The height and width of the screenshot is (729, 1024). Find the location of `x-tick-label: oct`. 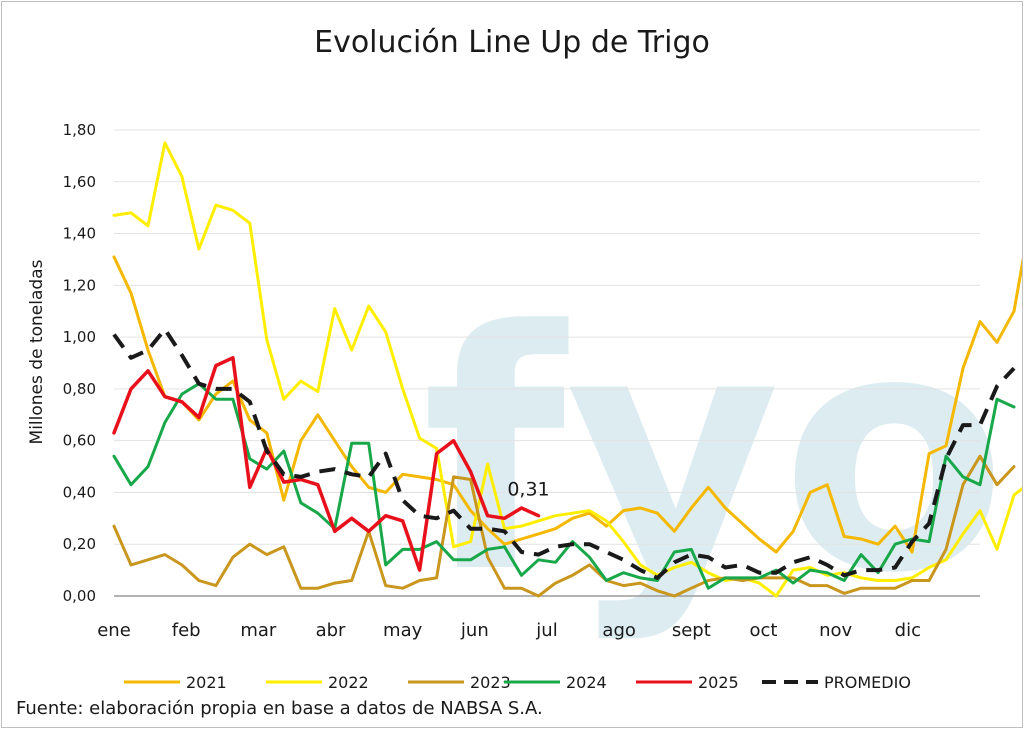

x-tick-label: oct is located at coordinates (764, 630).